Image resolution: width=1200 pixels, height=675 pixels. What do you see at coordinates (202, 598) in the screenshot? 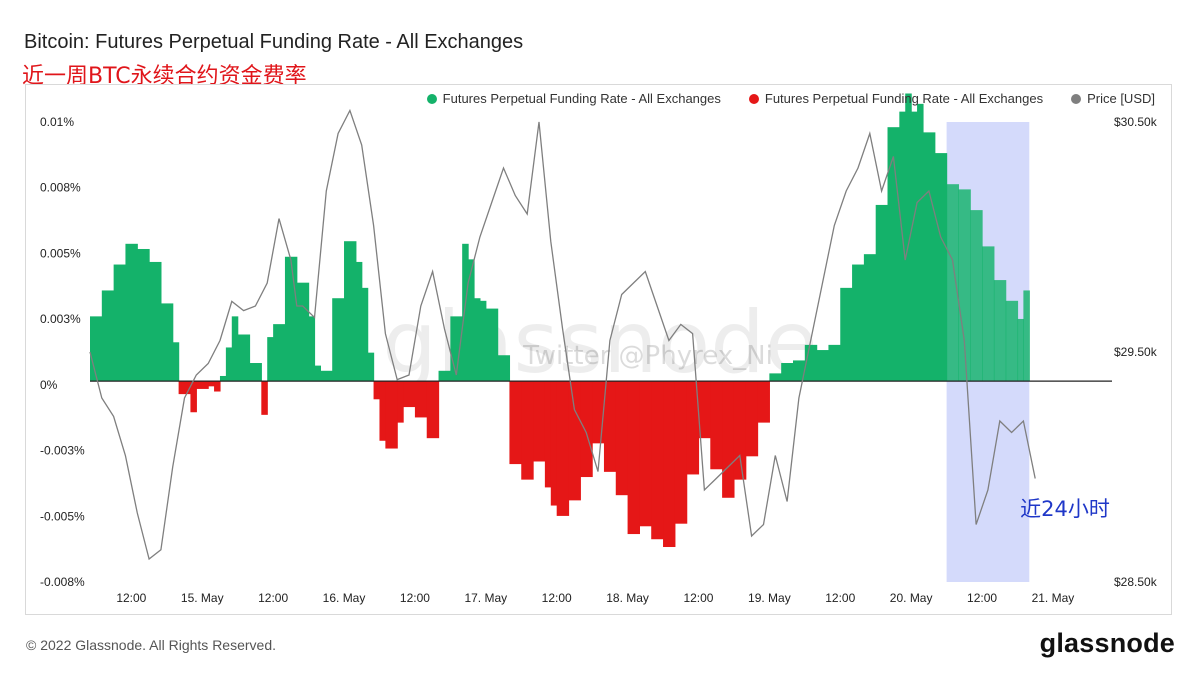
I see `x-tick-label: 15. May` at bounding box center [202, 598].